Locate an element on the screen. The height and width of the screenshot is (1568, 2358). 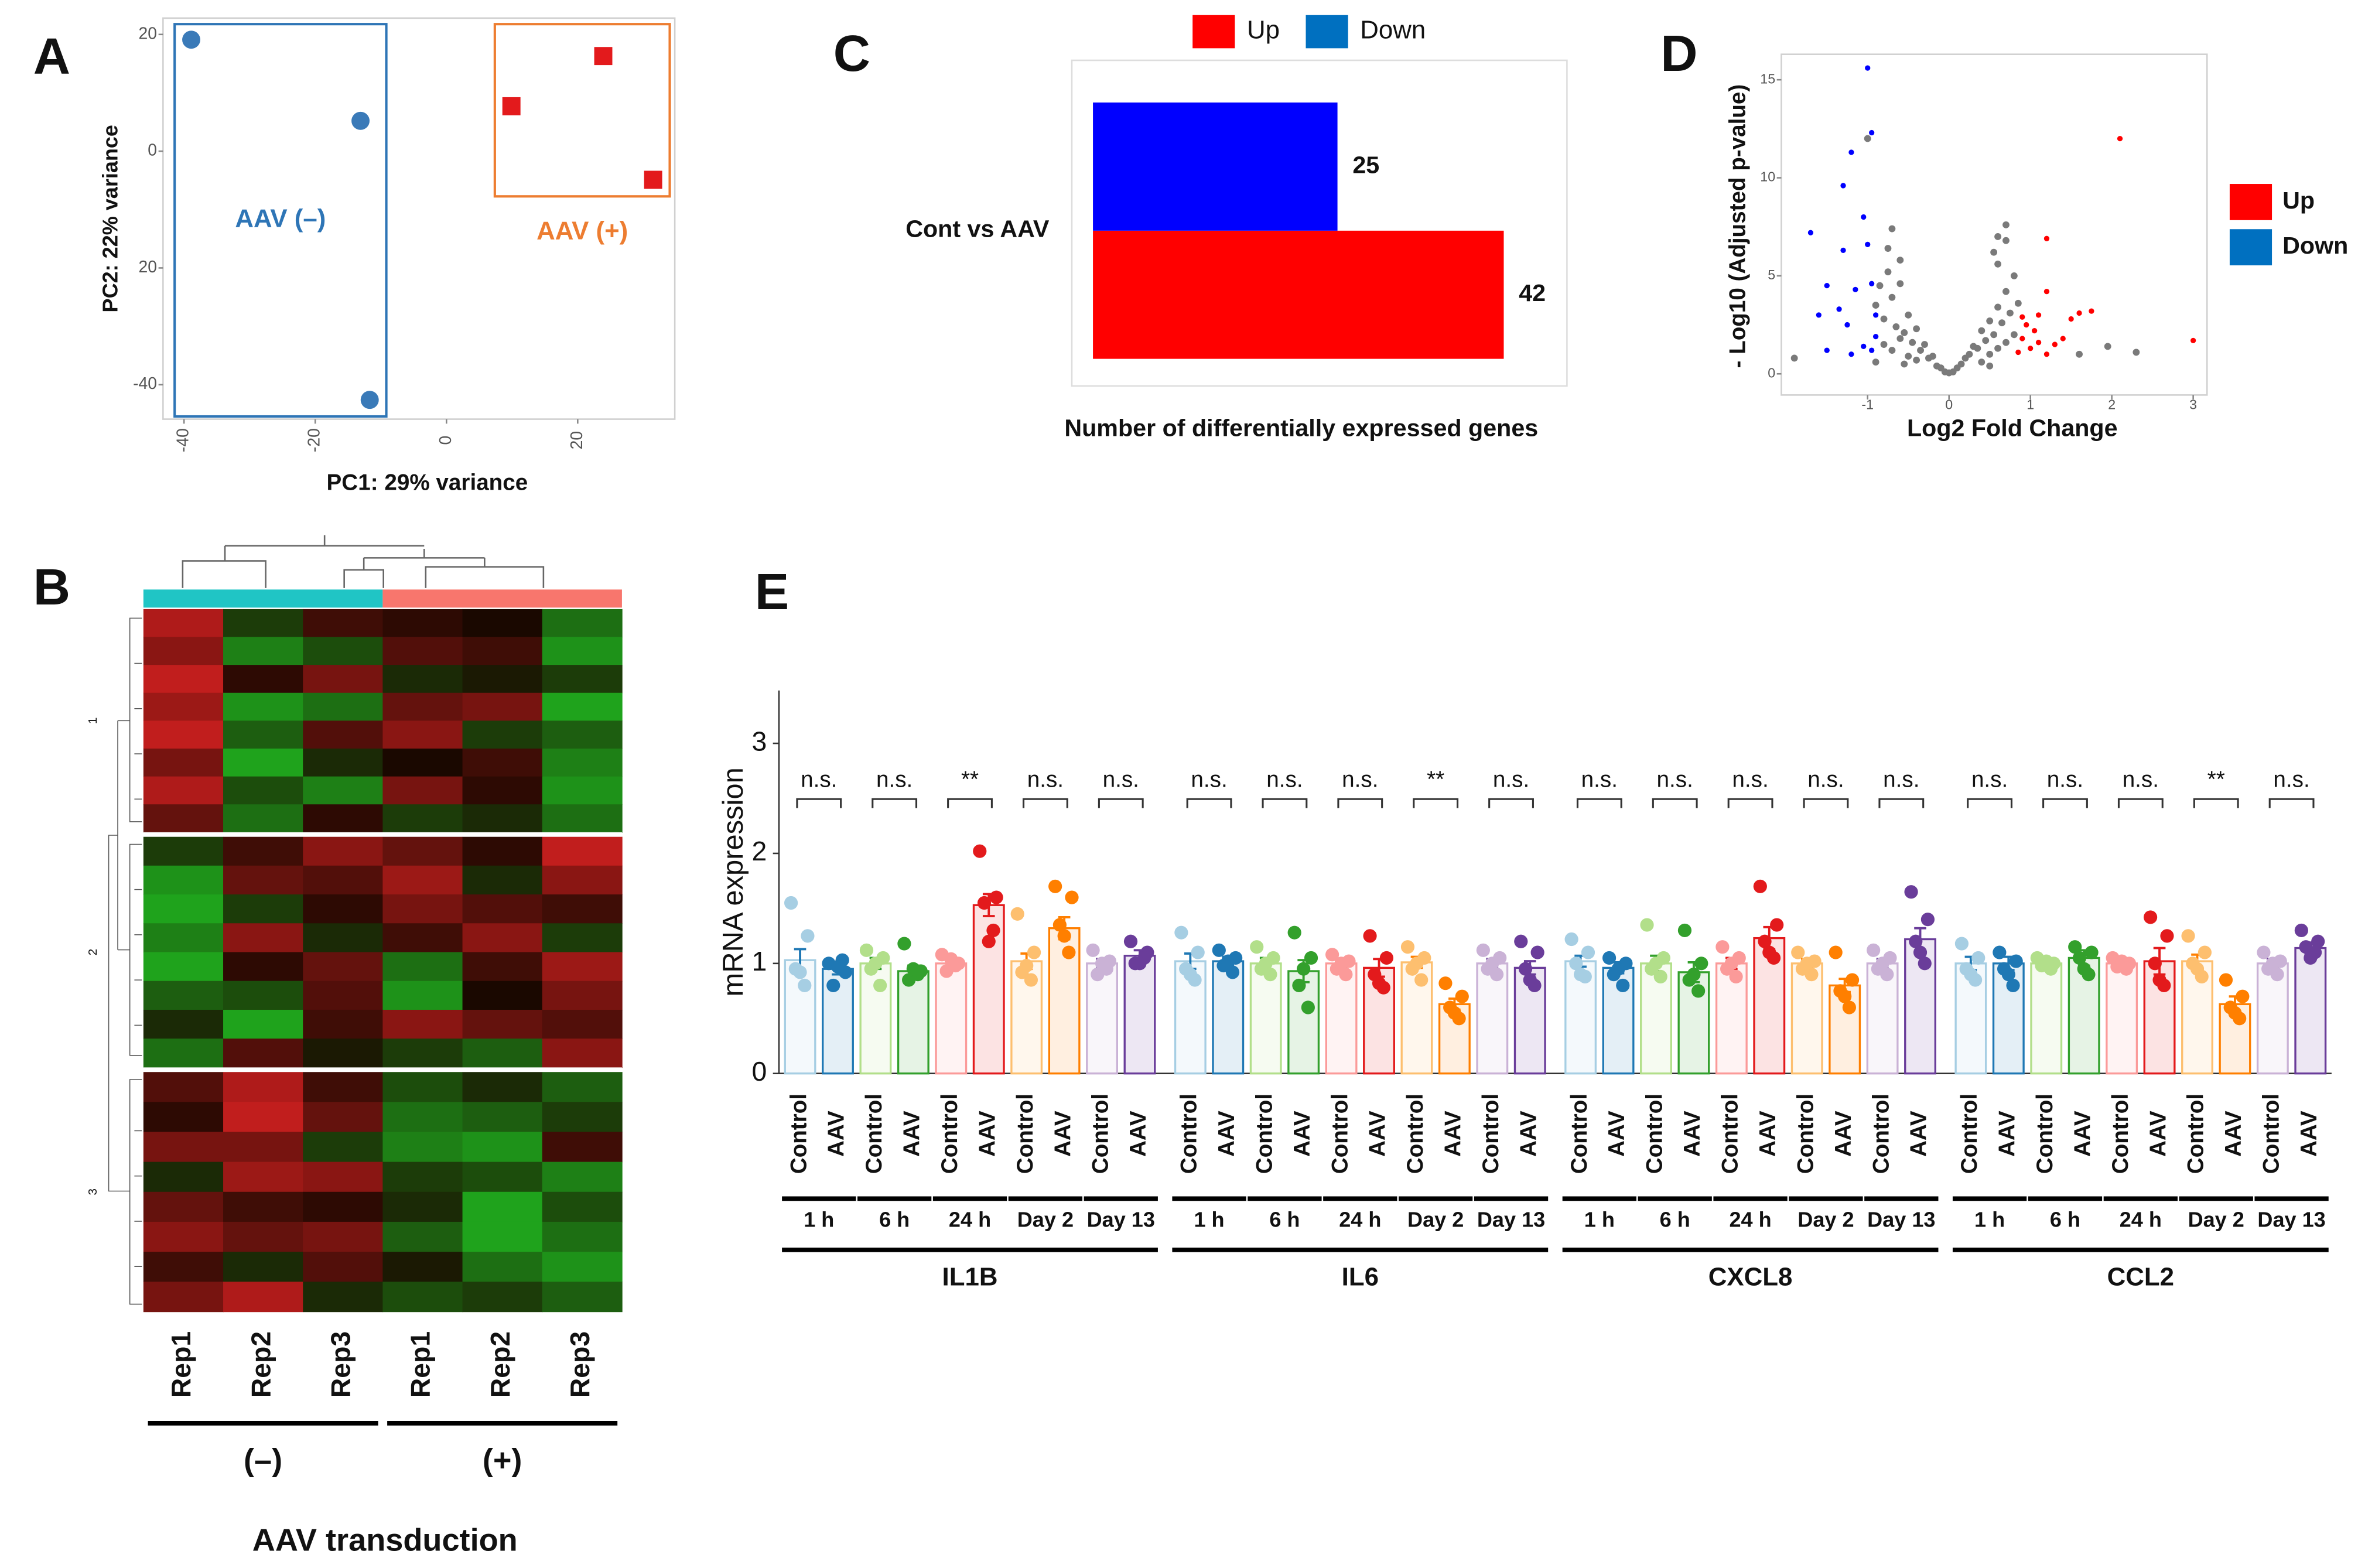
significance-bracket is located at coordinates (1901, 803).